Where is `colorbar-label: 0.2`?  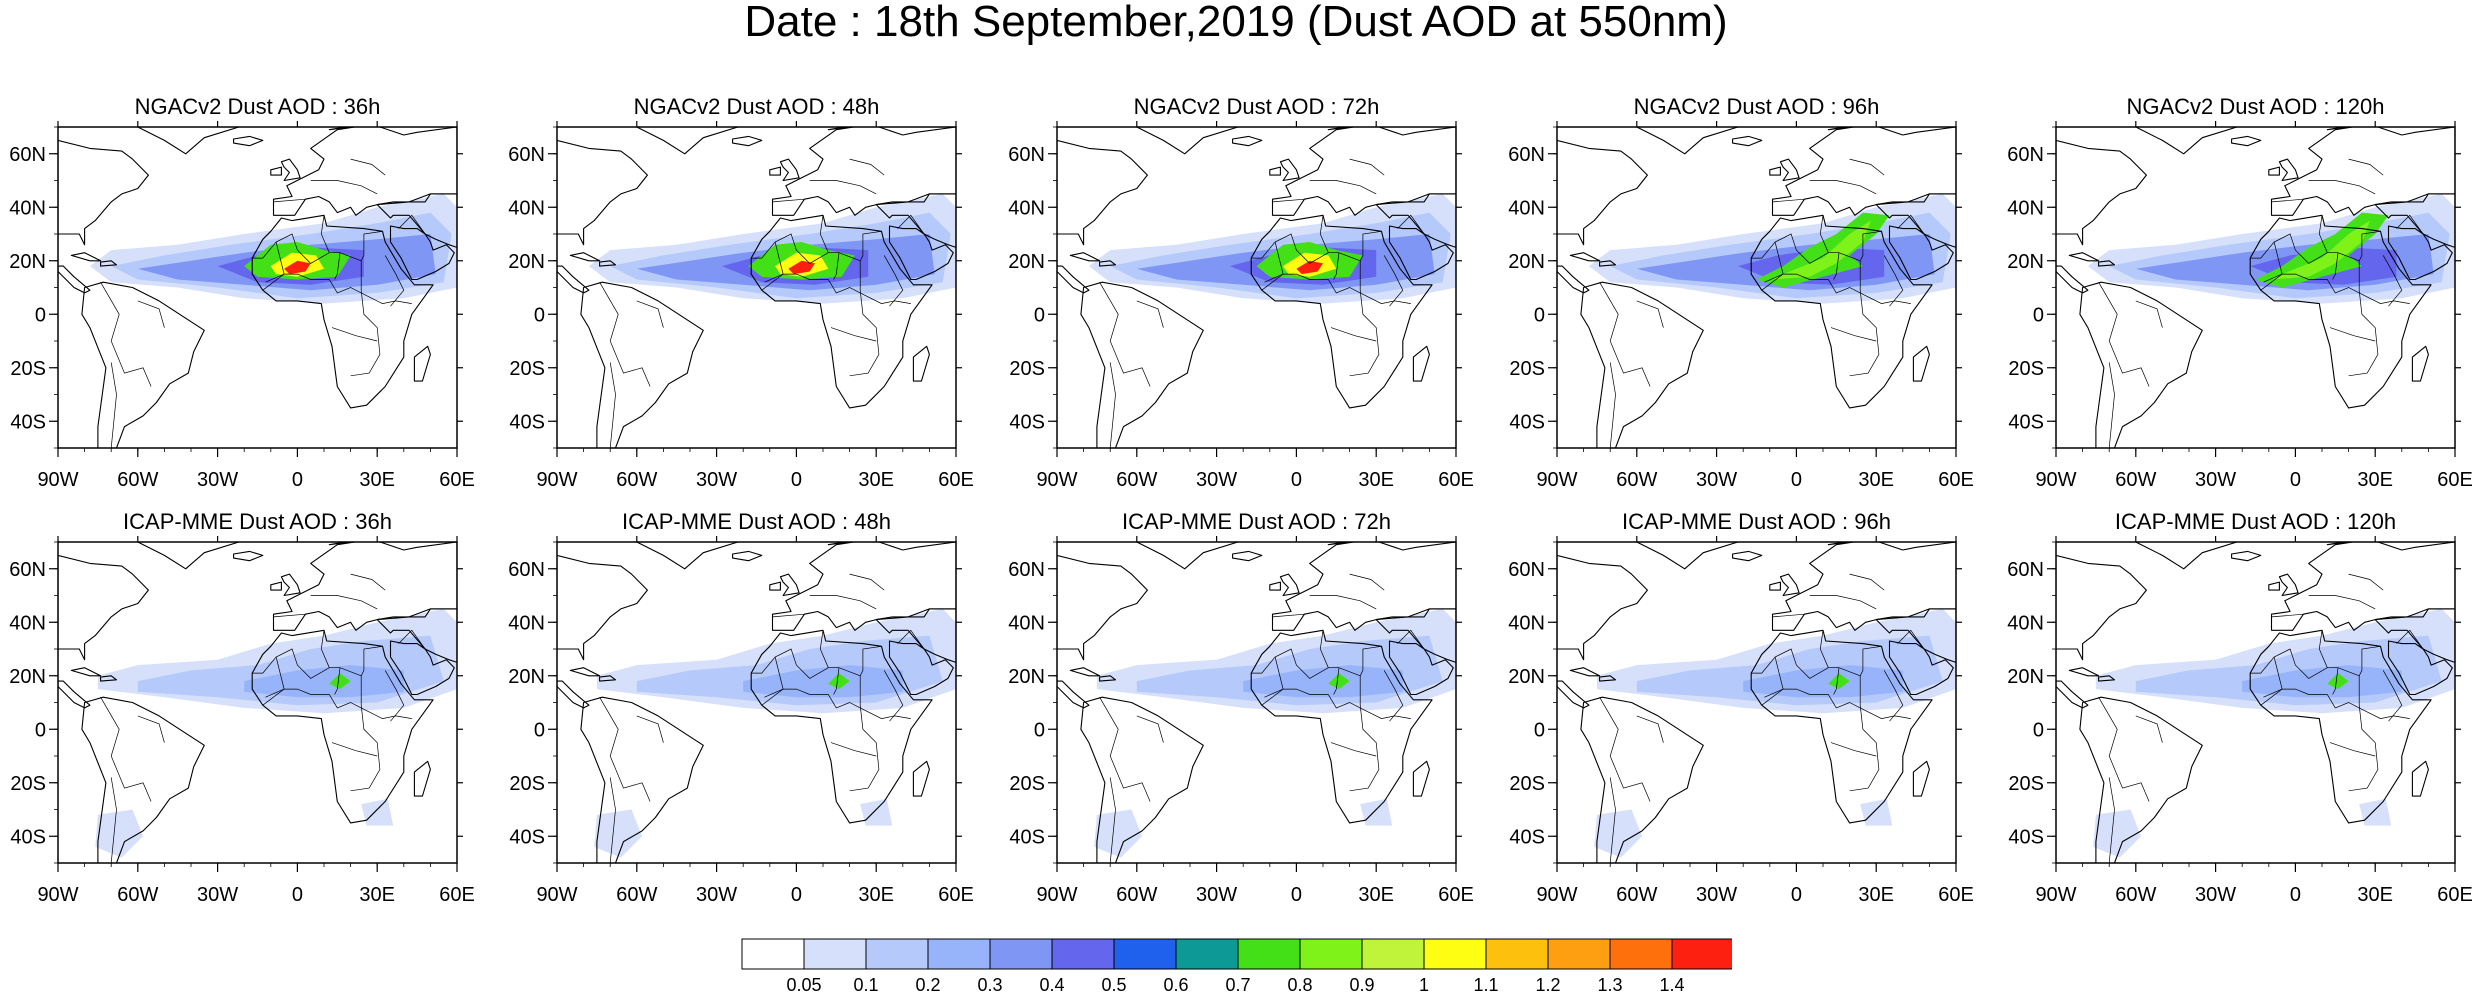 colorbar-label: 0.2 is located at coordinates (927, 985).